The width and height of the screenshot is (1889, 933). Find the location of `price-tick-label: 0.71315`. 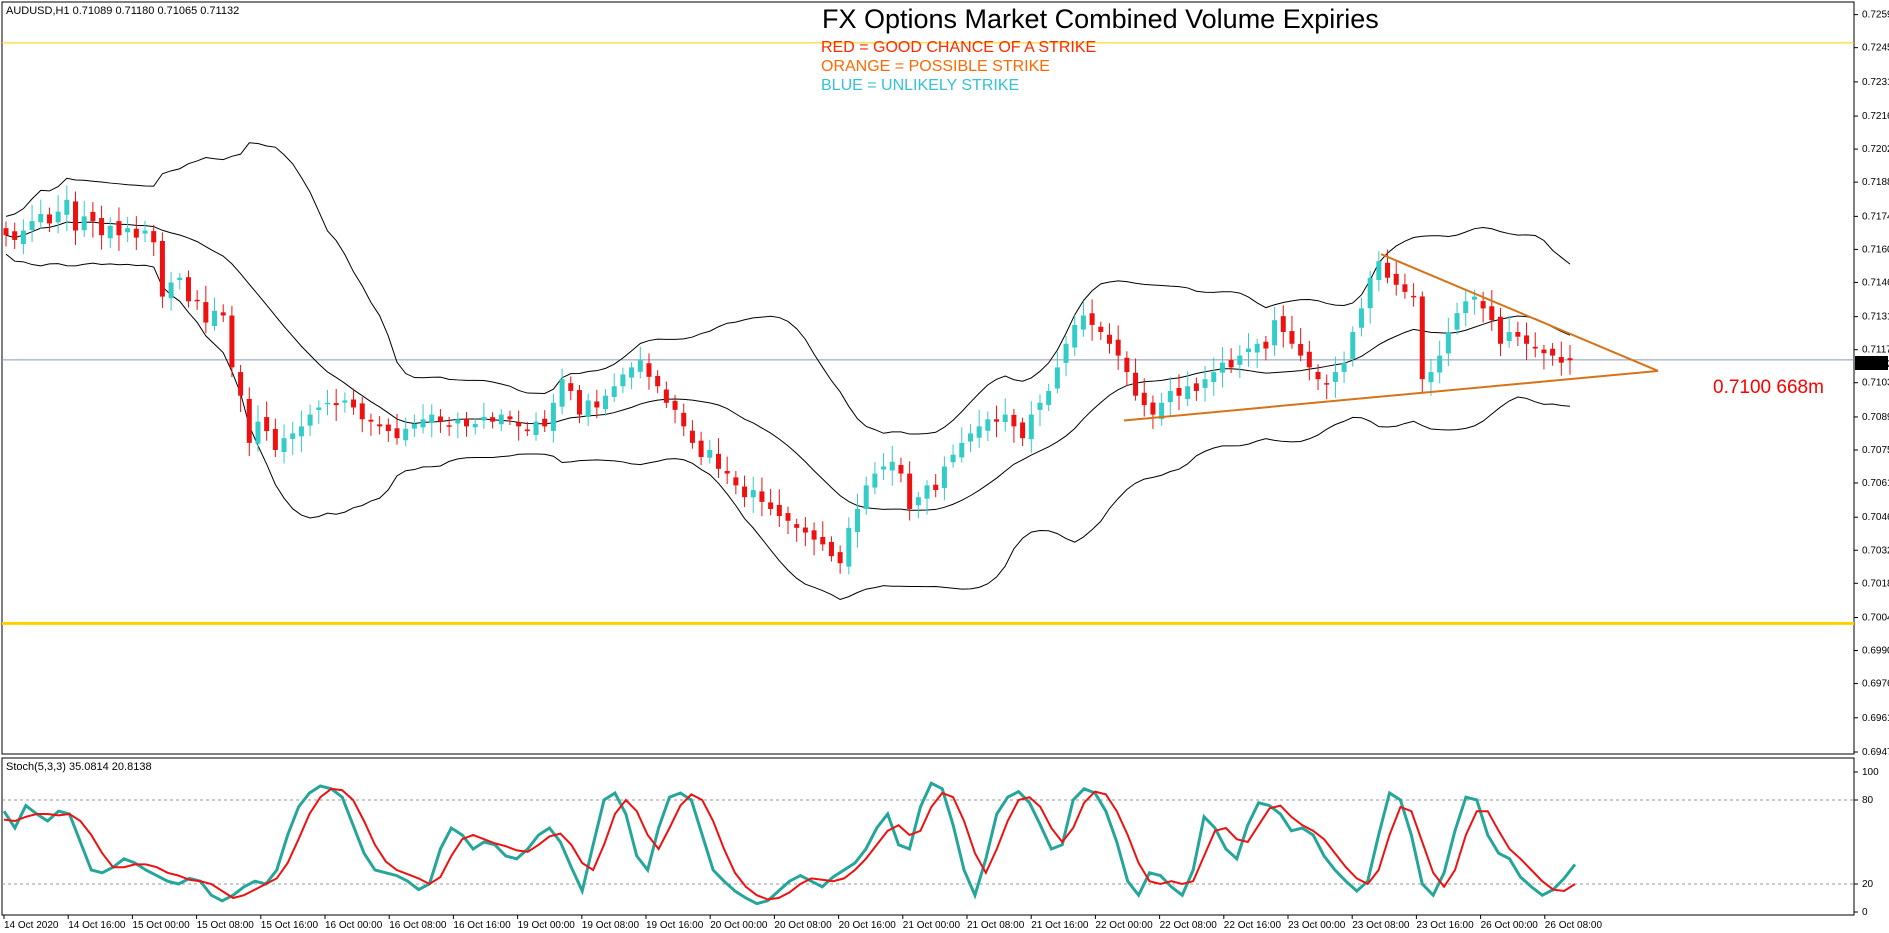

price-tick-label: 0.71315 is located at coordinates (1875, 317).